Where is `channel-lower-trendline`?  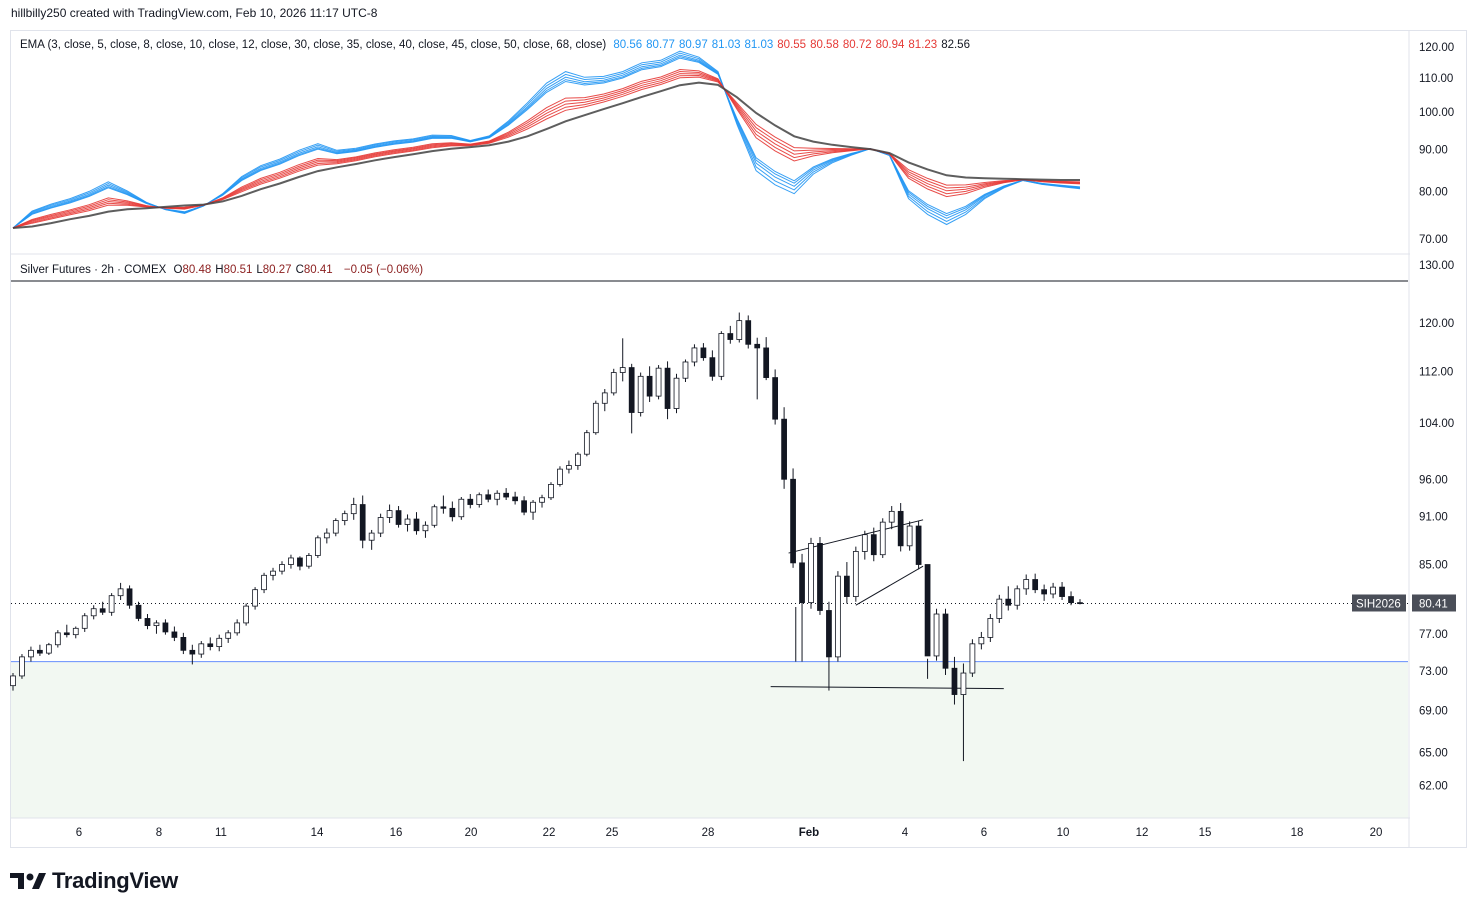 channel-lower-trendline is located at coordinates (889, 585).